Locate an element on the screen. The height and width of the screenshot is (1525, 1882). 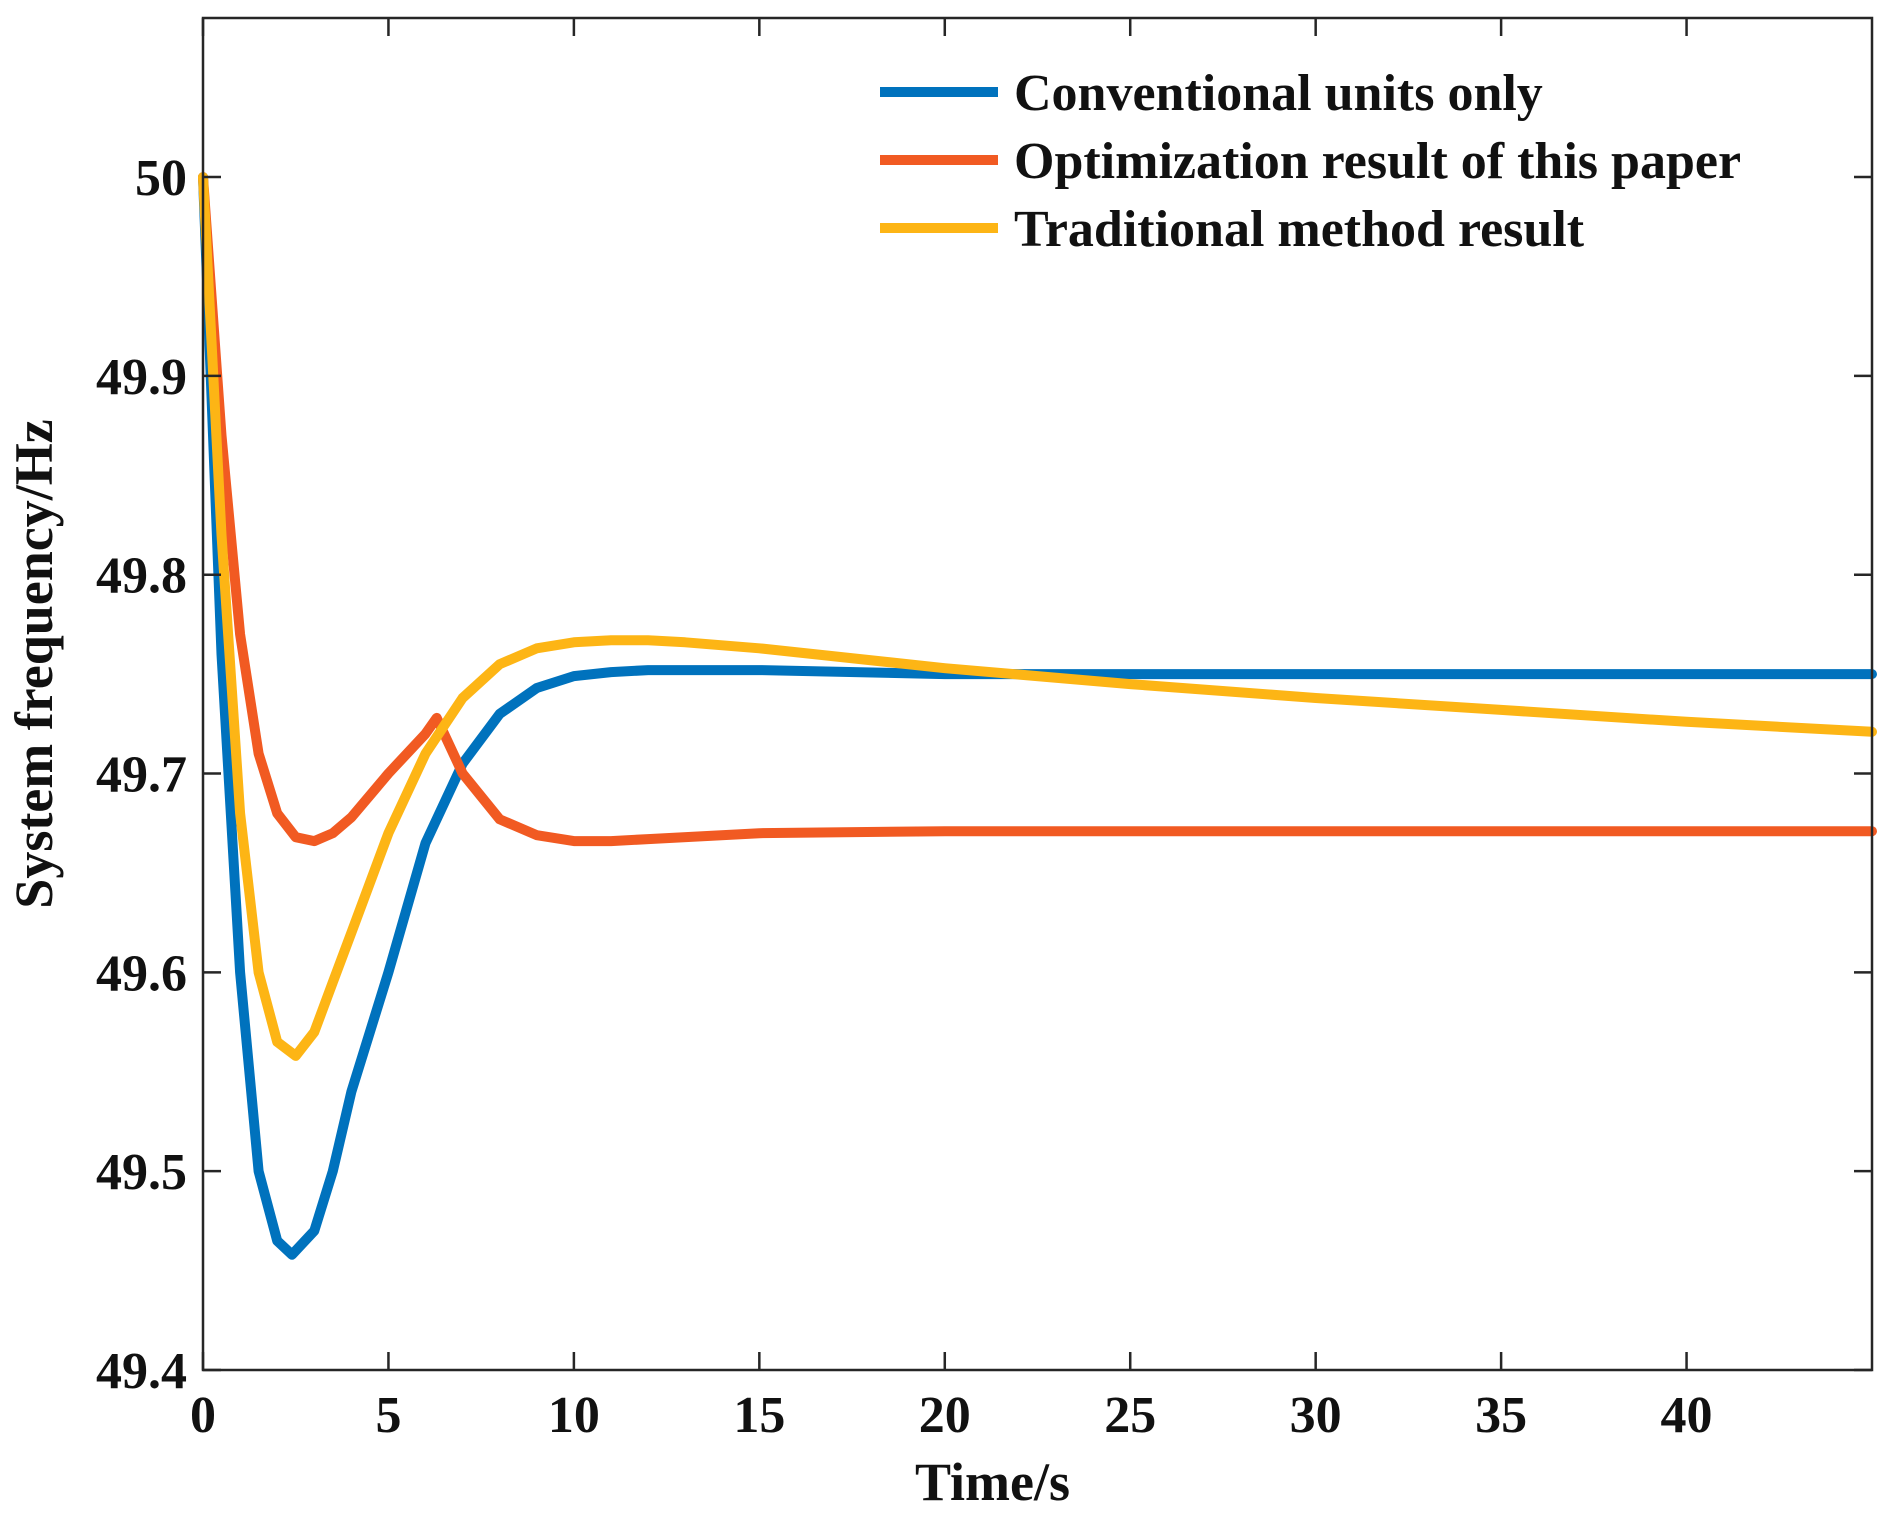
x-tick-label: 35 is located at coordinates (1501, 1415).